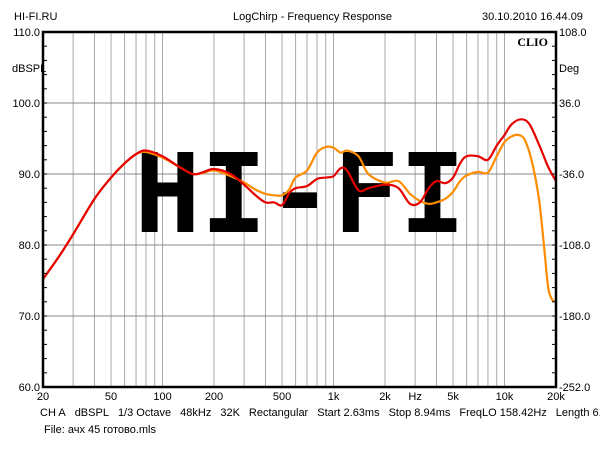 This screenshot has width=600, height=450. I want to click on y2-tick-label: -252.0, so click(574, 388).